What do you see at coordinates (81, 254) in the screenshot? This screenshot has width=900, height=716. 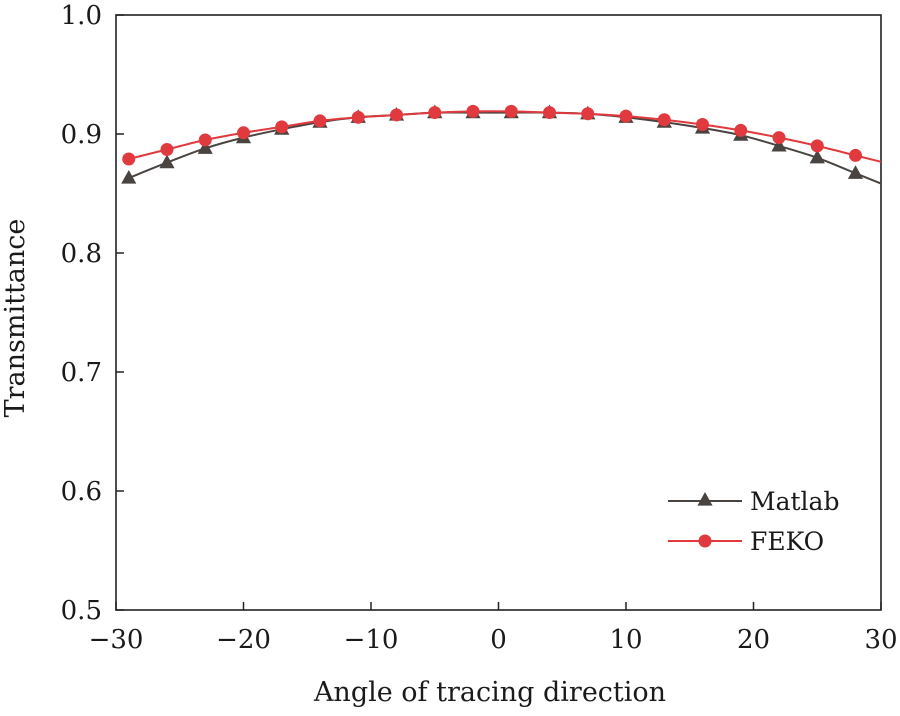 I see `y-tick-label: 0.8` at bounding box center [81, 254].